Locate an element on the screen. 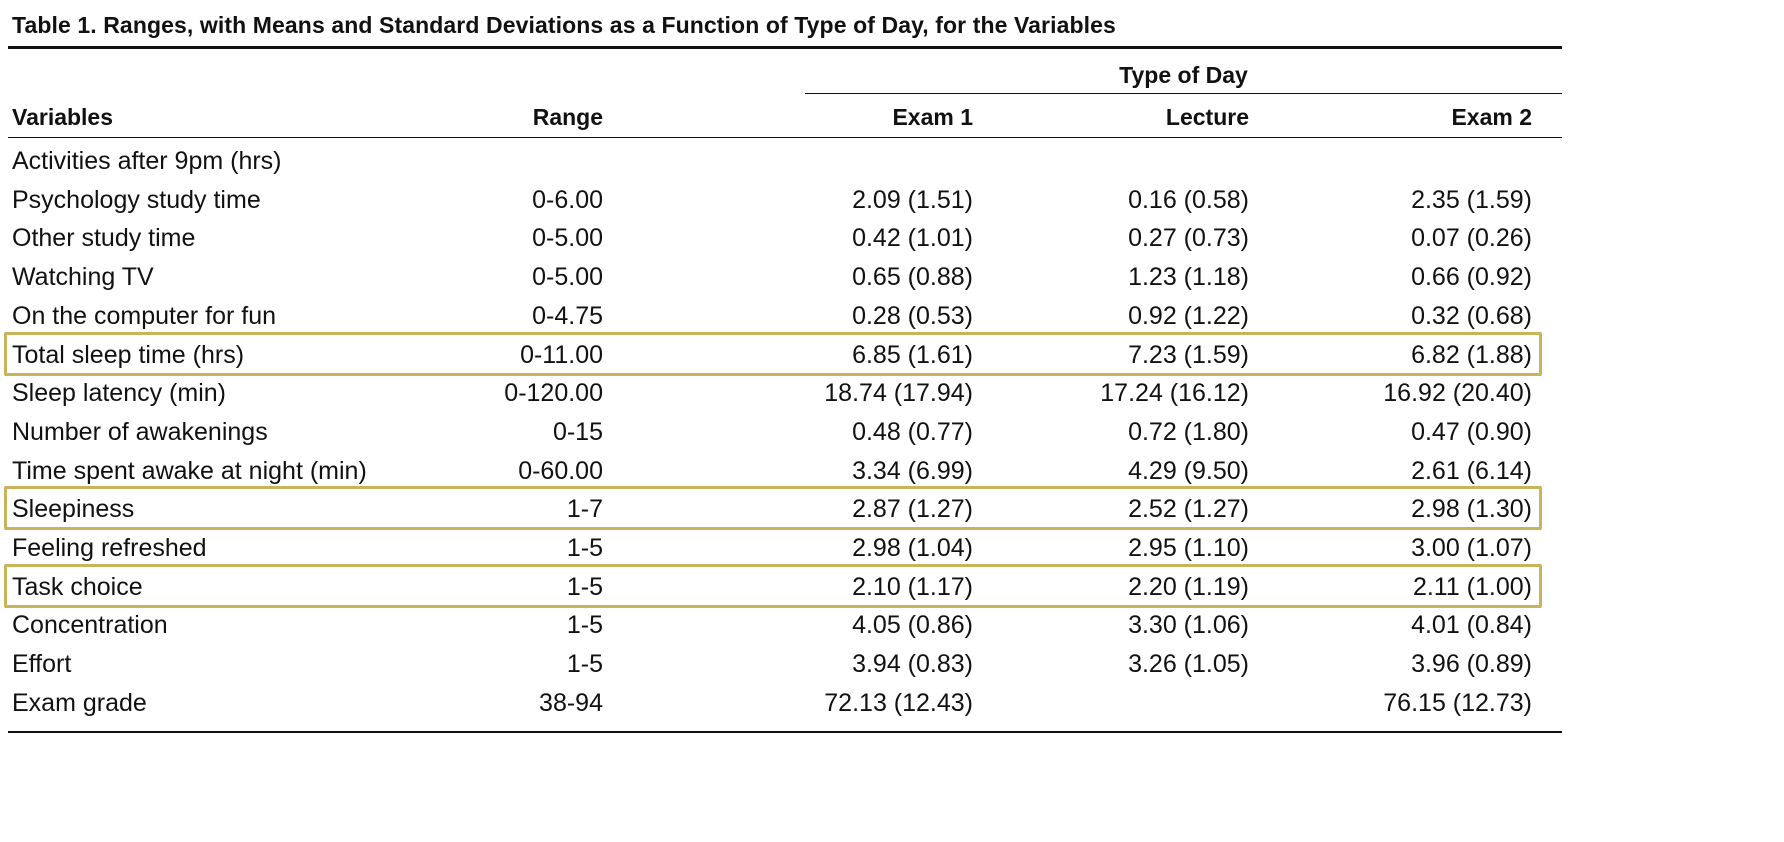  cell-variable: Exam grade is located at coordinates (79, 703).